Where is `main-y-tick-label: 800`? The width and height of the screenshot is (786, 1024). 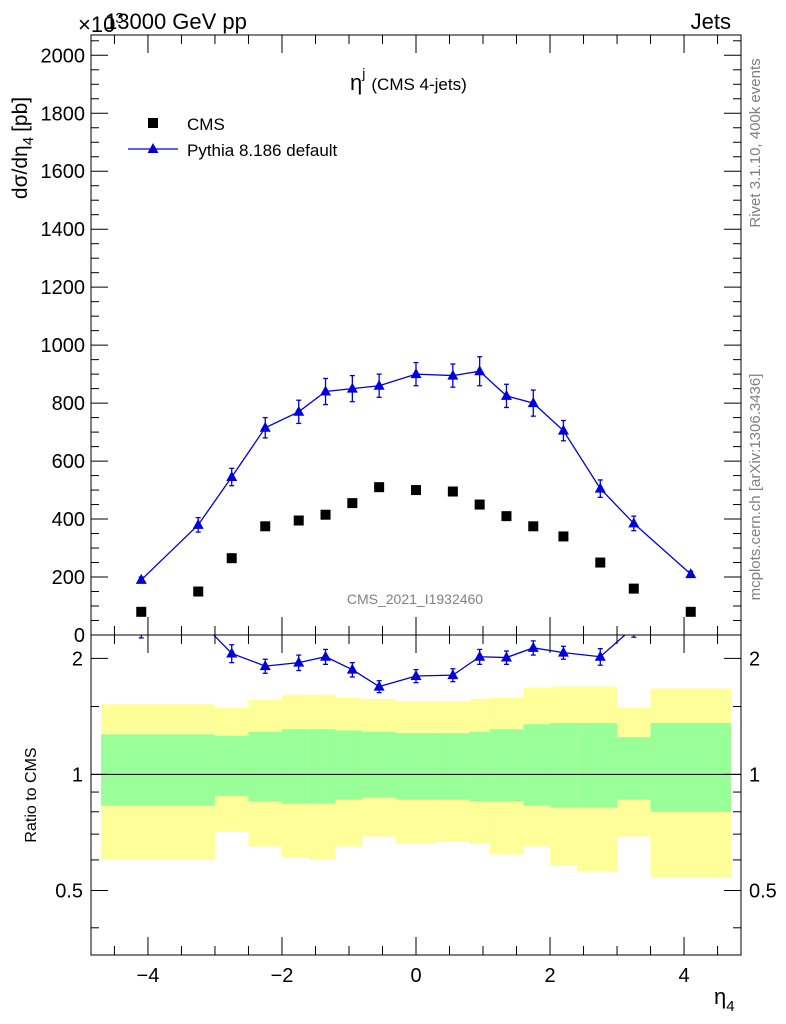
main-y-tick-label: 800 is located at coordinates (68, 404).